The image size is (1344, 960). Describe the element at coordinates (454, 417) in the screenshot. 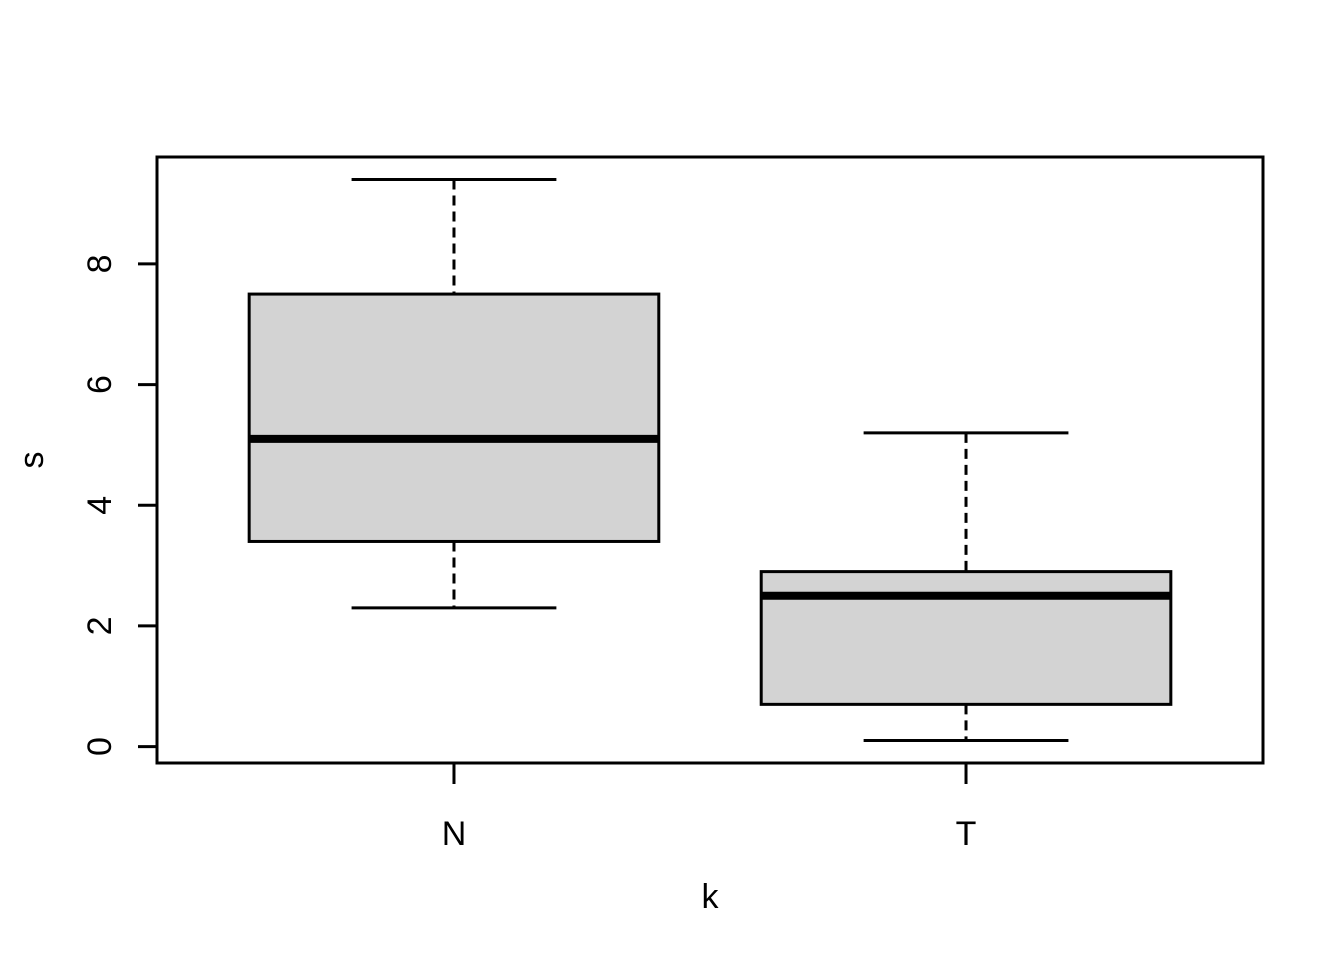

I see `iqr-box-n` at that location.